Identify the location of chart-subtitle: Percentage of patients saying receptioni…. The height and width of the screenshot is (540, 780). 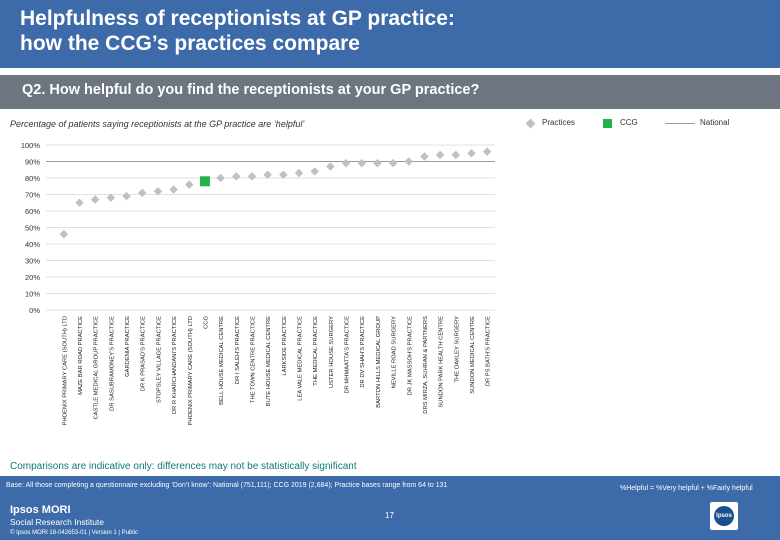
(157, 124).